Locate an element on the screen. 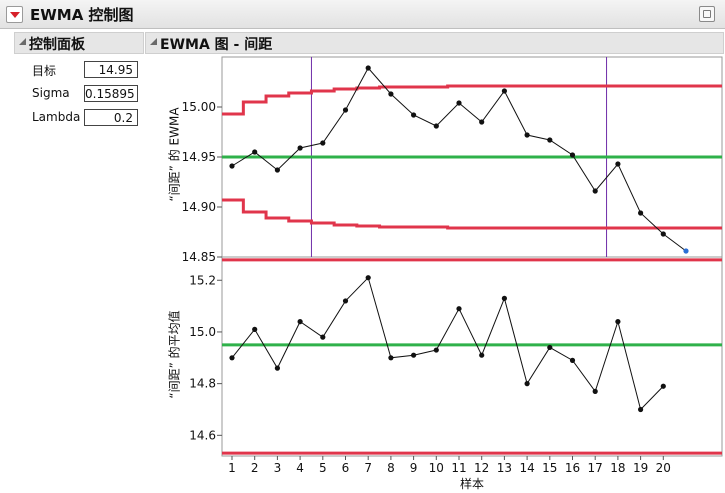 The width and height of the screenshot is (725, 493). x-tick-label: 4 is located at coordinates (300, 468).